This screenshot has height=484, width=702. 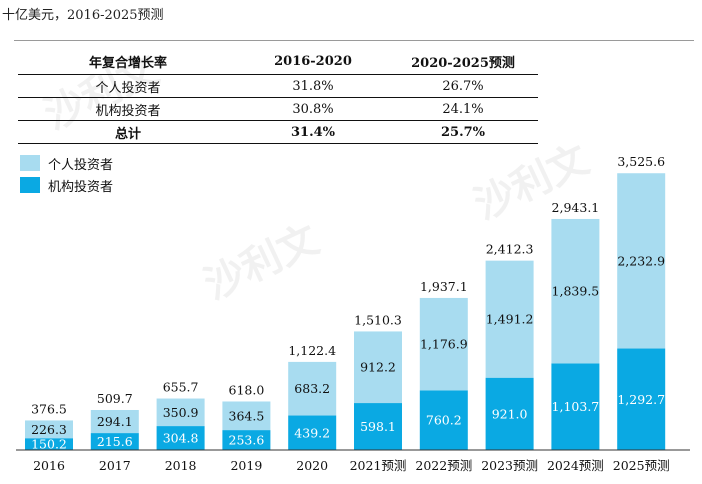 What do you see at coordinates (30, 185) in the screenshot?
I see `legend-swatch-institutional` at bounding box center [30, 185].